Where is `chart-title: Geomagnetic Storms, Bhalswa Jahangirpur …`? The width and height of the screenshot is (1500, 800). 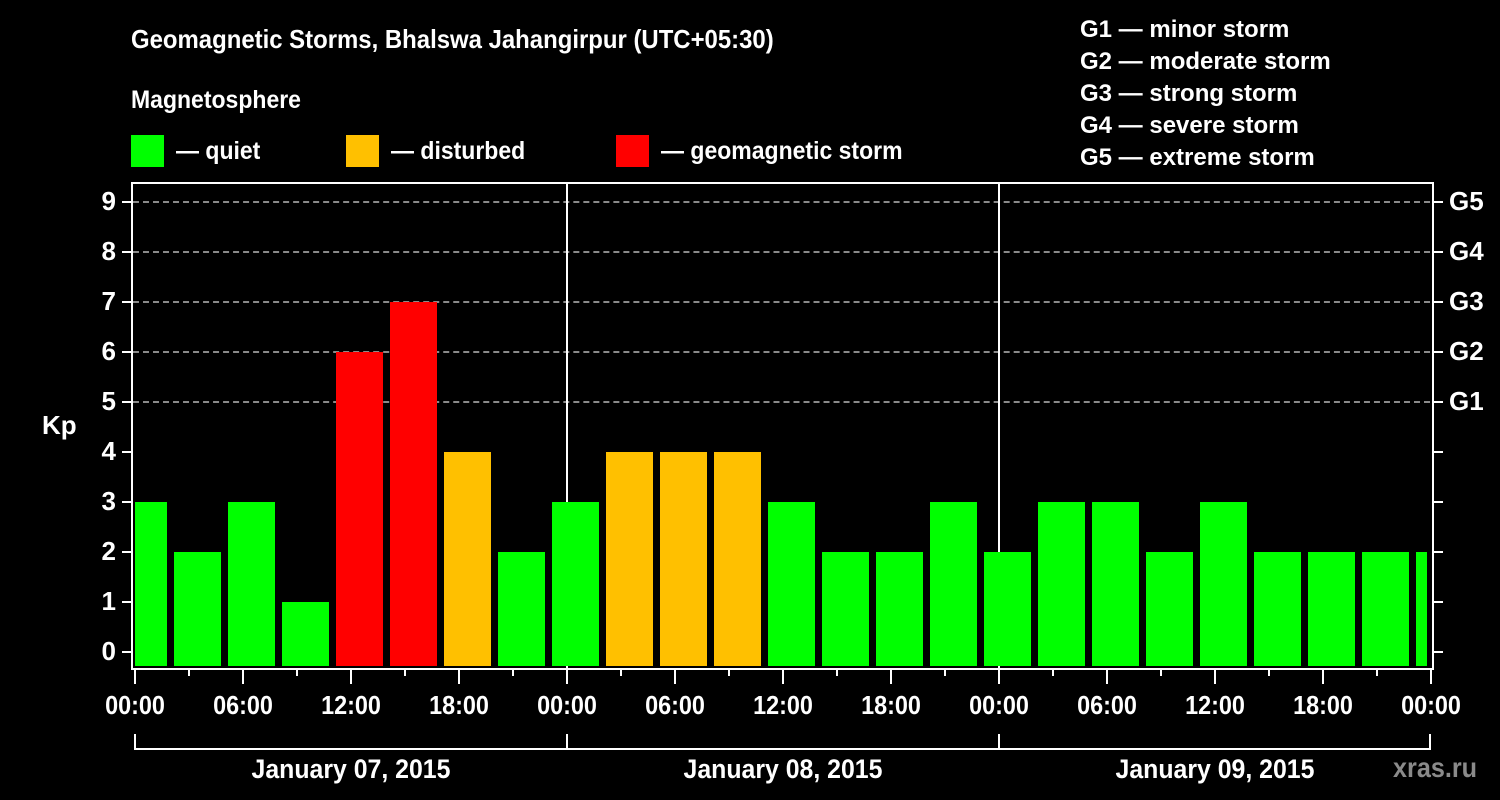 chart-title: Geomagnetic Storms, Bhalswa Jahangirpur … is located at coordinates (452, 39).